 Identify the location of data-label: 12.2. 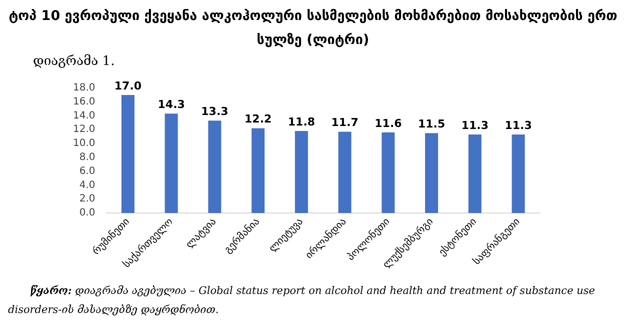
(258, 119).